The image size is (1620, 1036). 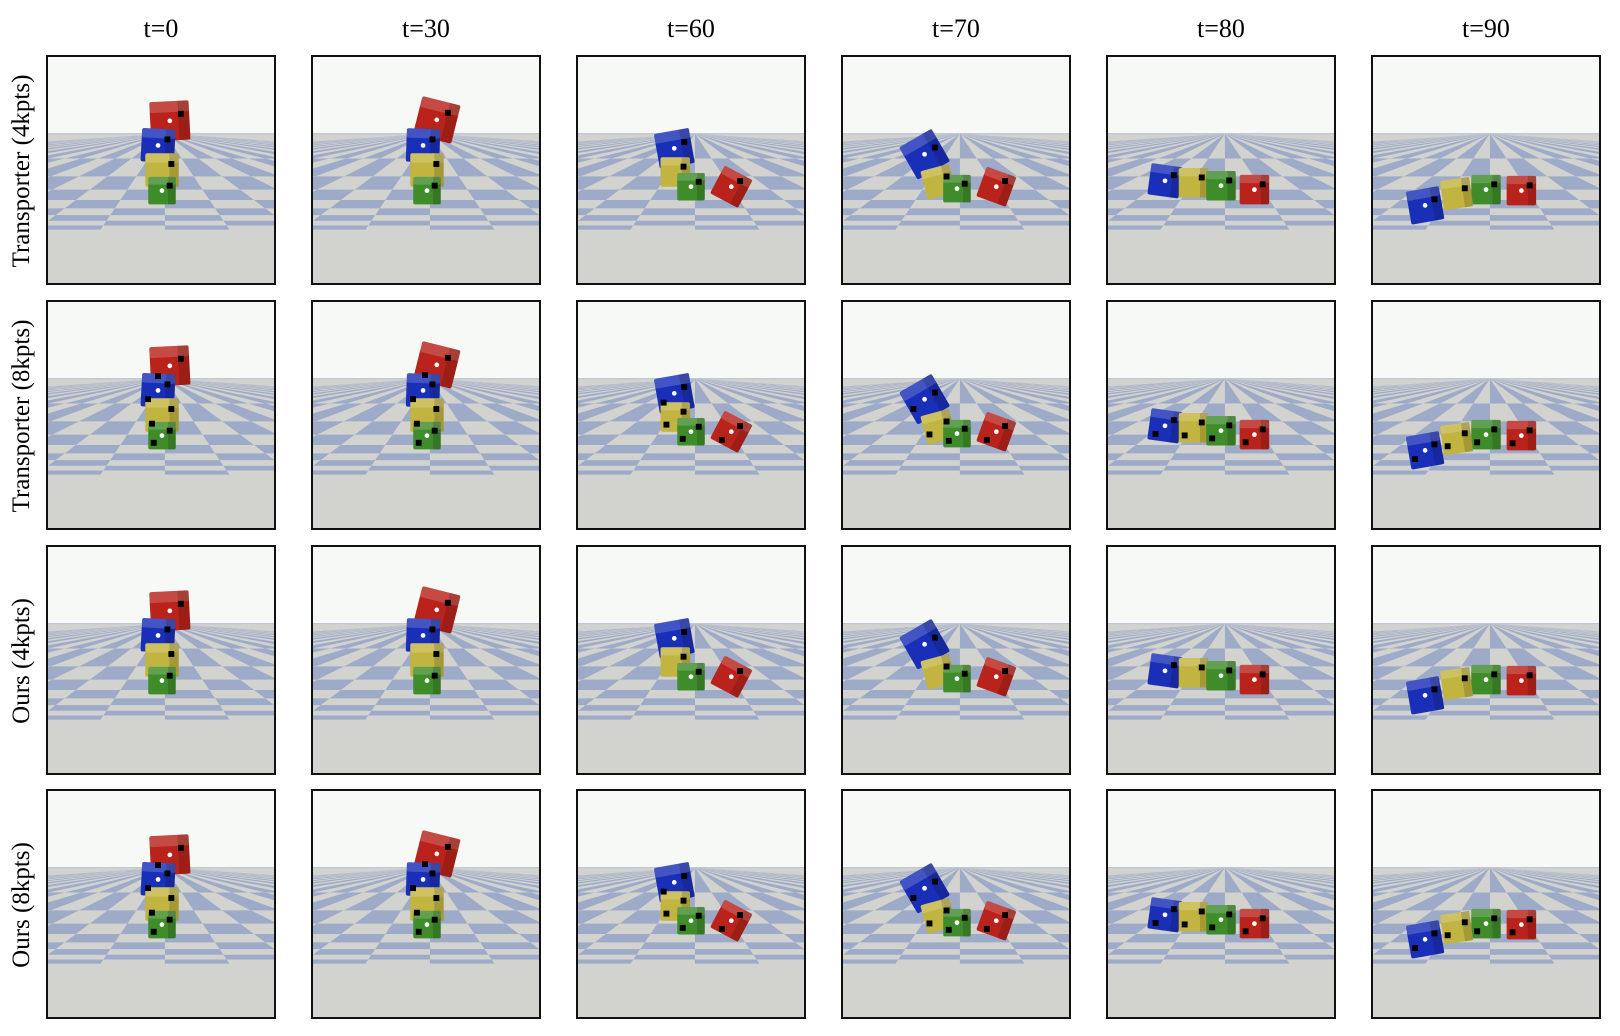 What do you see at coordinates (1486, 28) in the screenshot?
I see `column-label-t90: t=90` at bounding box center [1486, 28].